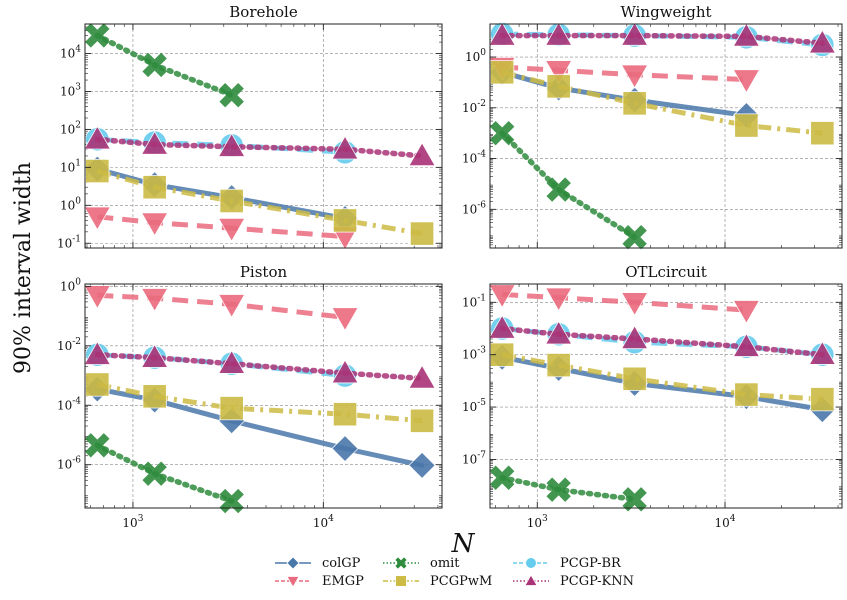  Describe the element at coordinates (264, 272) in the screenshot. I see `panel-title: Piston` at that location.